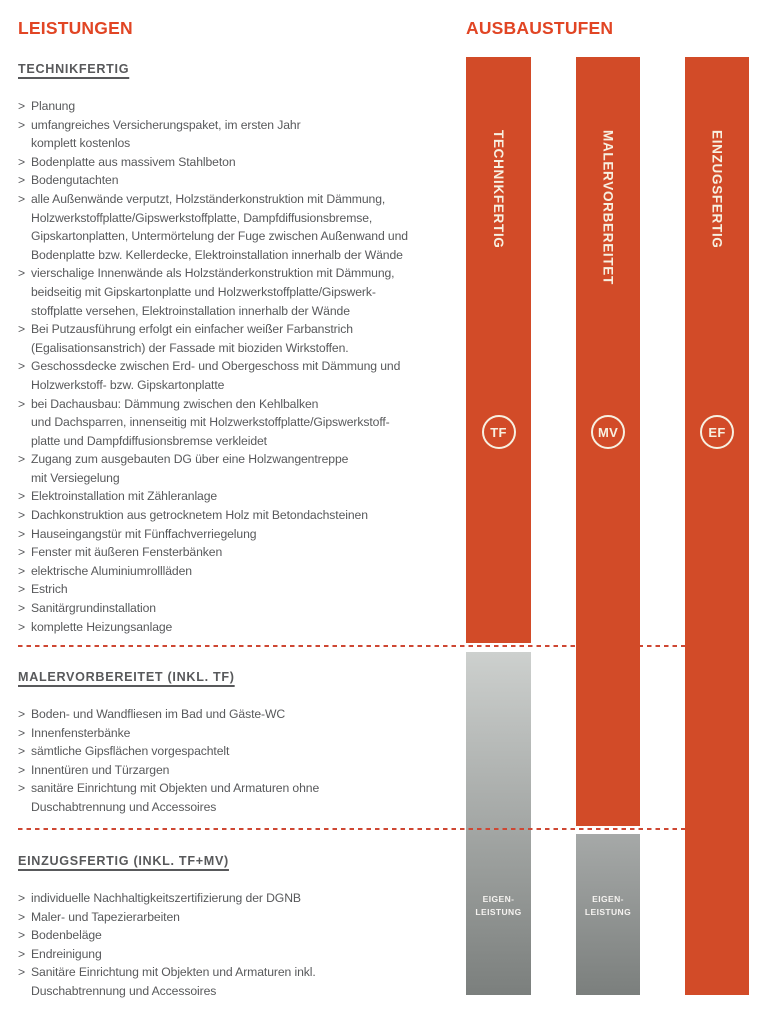 The width and height of the screenshot is (779, 1024). What do you see at coordinates (240, 917) in the screenshot?
I see `list-item: > Maler- und Tapezierarbeiten` at bounding box center [240, 917].